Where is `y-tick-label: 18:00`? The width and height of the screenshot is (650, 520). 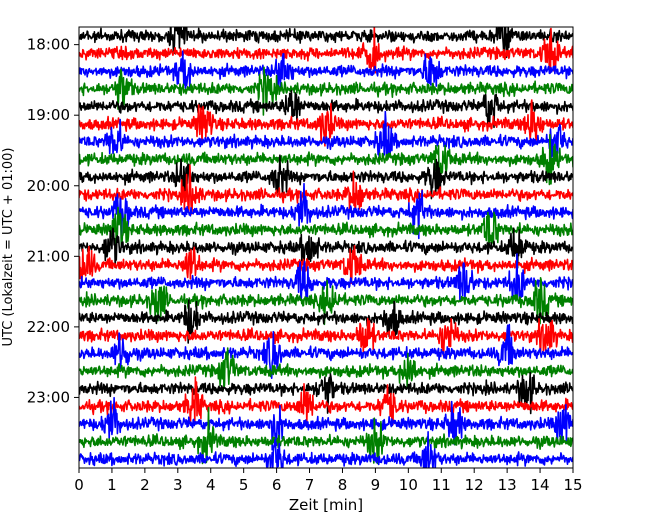
y-tick-label: 18:00 is located at coordinates (48, 45).